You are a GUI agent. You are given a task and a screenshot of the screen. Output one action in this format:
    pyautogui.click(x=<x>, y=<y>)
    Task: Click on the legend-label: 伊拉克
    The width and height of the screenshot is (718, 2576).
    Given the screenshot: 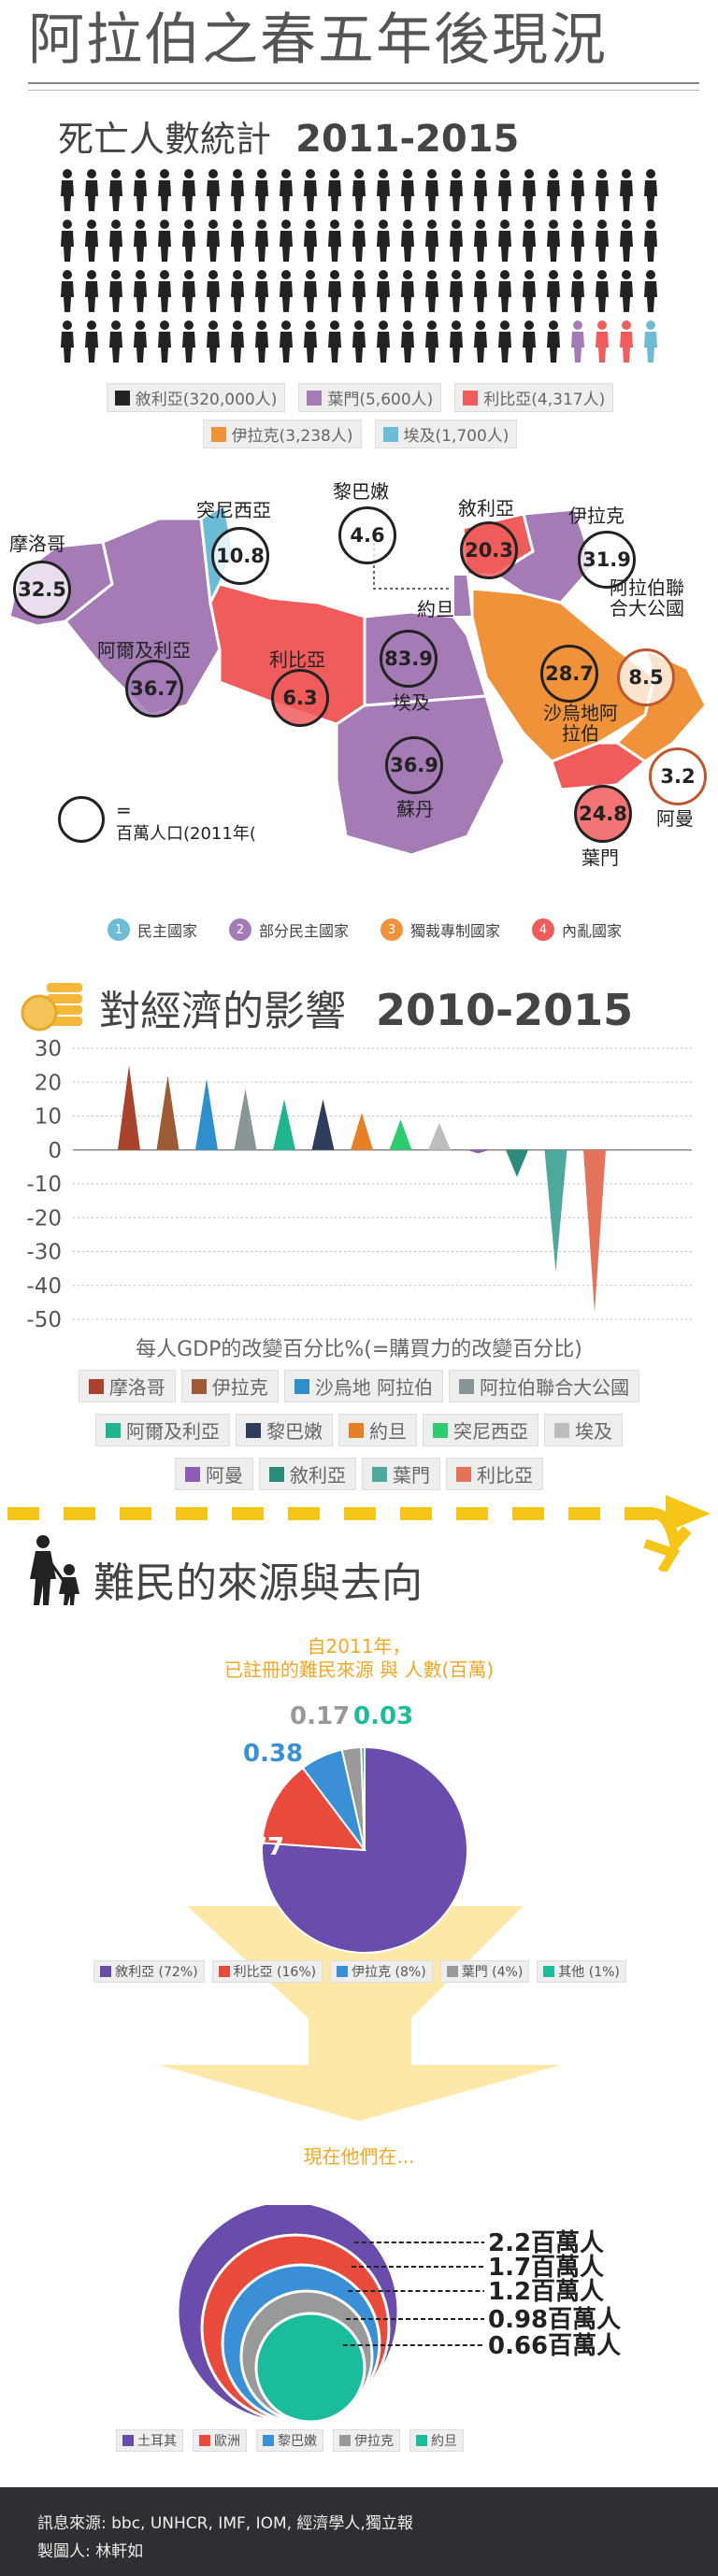 What is the action you would take?
    pyautogui.click(x=374, y=2441)
    